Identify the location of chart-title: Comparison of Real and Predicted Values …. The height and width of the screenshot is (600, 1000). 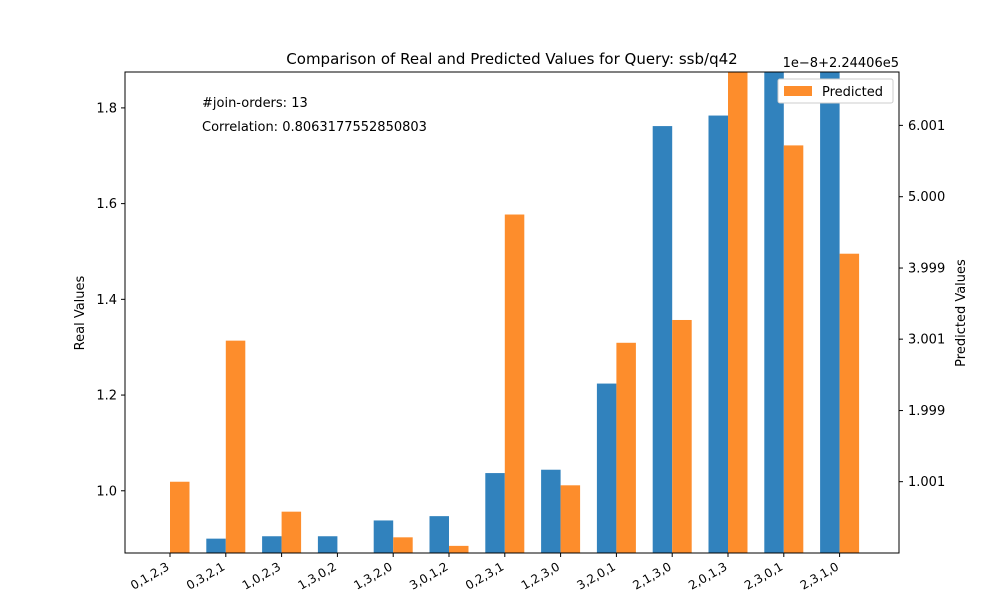
(511, 59).